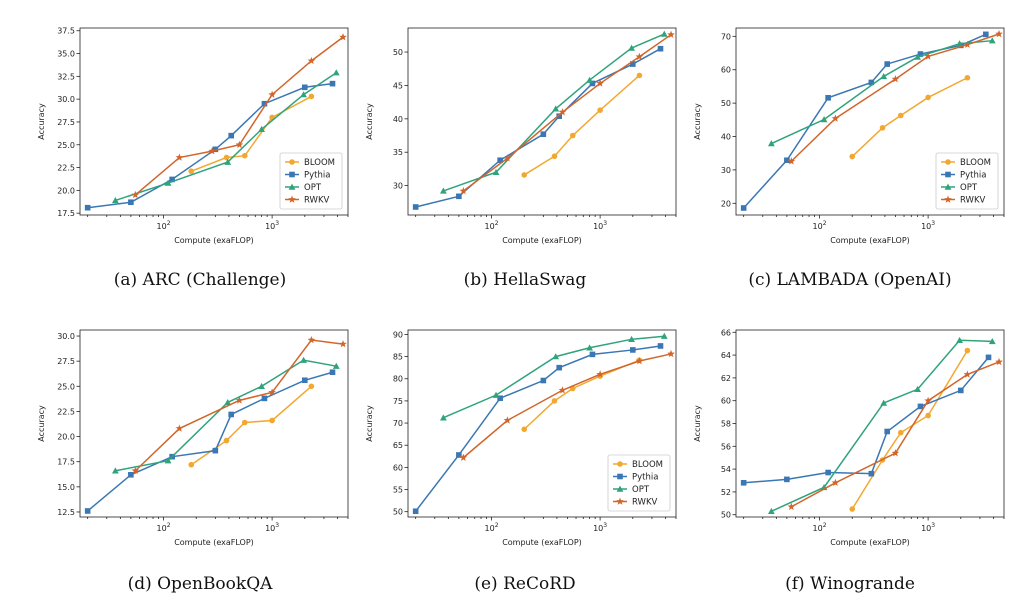  What do you see at coordinates (398, 186) in the screenshot?
I see `y-tick-label: 30` at bounding box center [398, 186].